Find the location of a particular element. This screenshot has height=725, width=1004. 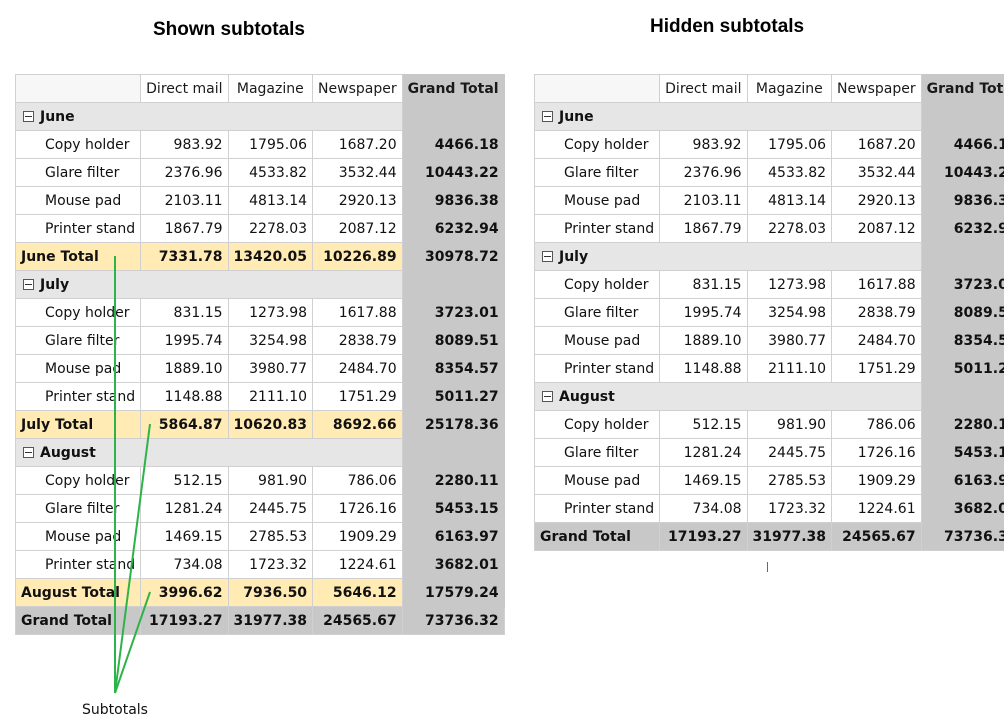

row-grand-total-cell: 2280.11 is located at coordinates (962, 424).